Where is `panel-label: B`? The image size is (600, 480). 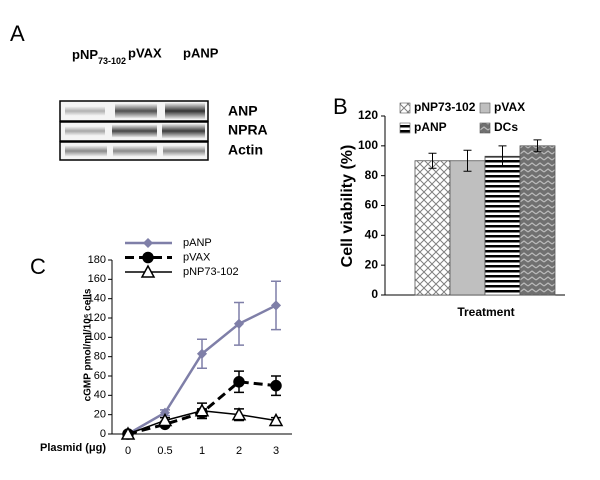
panel-label: B is located at coordinates (340, 106).